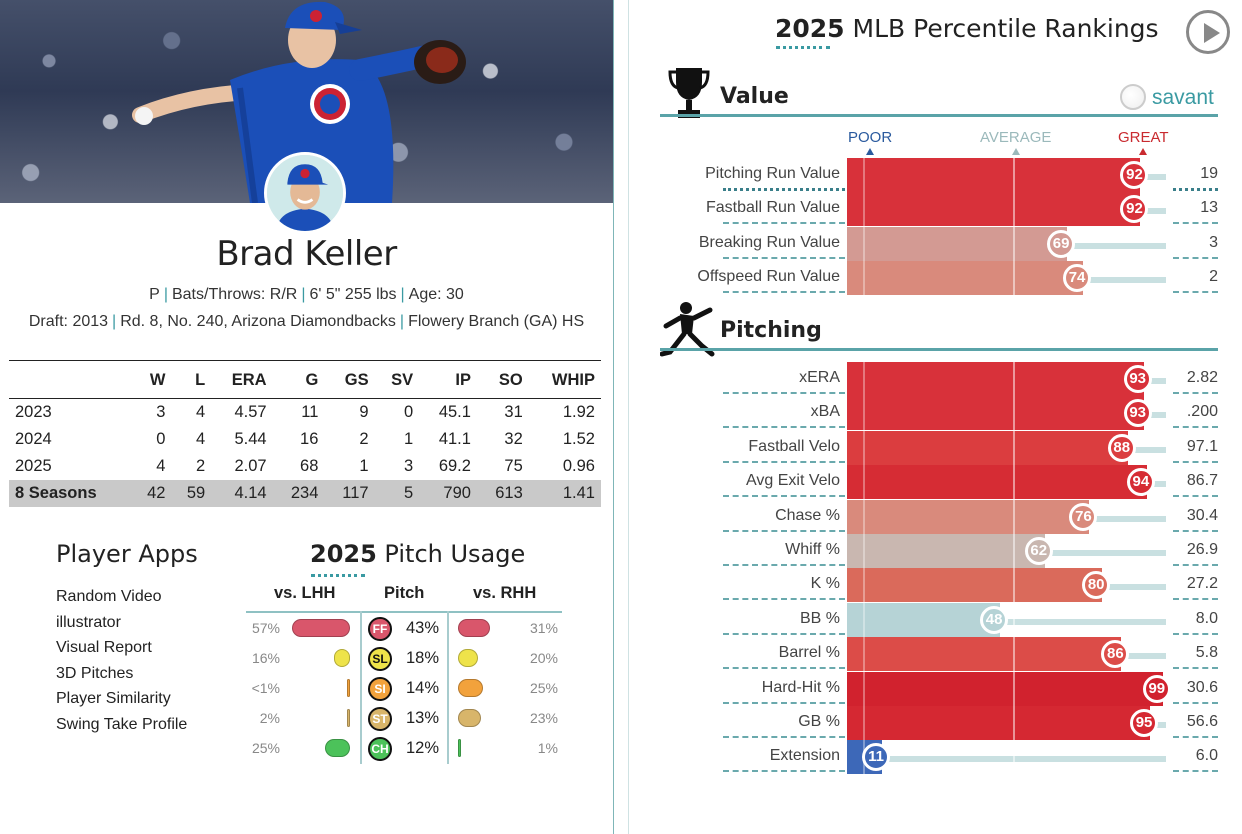 The image size is (1242, 834). What do you see at coordinates (939, 175) in the screenshot?
I see `percentile-row: Pitching Run Value 92 19` at bounding box center [939, 175].